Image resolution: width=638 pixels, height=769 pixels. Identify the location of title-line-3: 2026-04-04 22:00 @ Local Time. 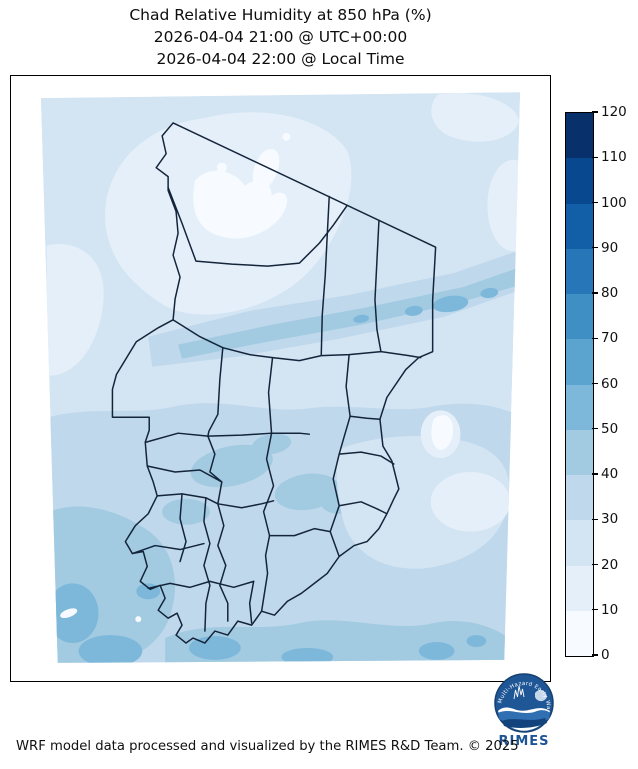
(280, 59).